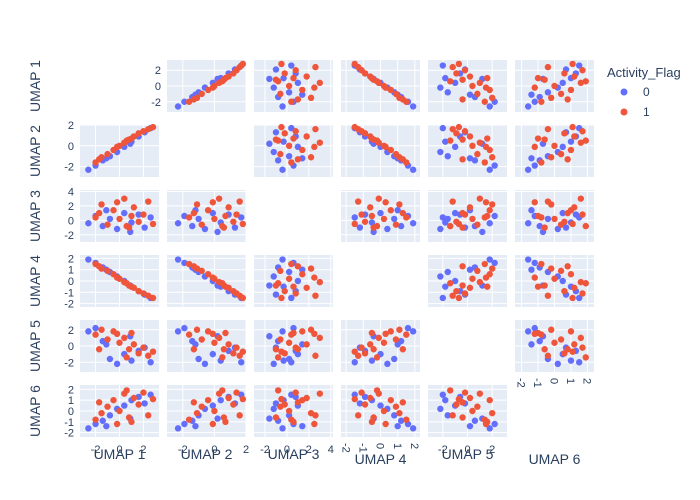 The height and width of the screenshot is (500, 700). What do you see at coordinates (71, 192) in the screenshot?
I see `y-tick-label: 4` at bounding box center [71, 192].